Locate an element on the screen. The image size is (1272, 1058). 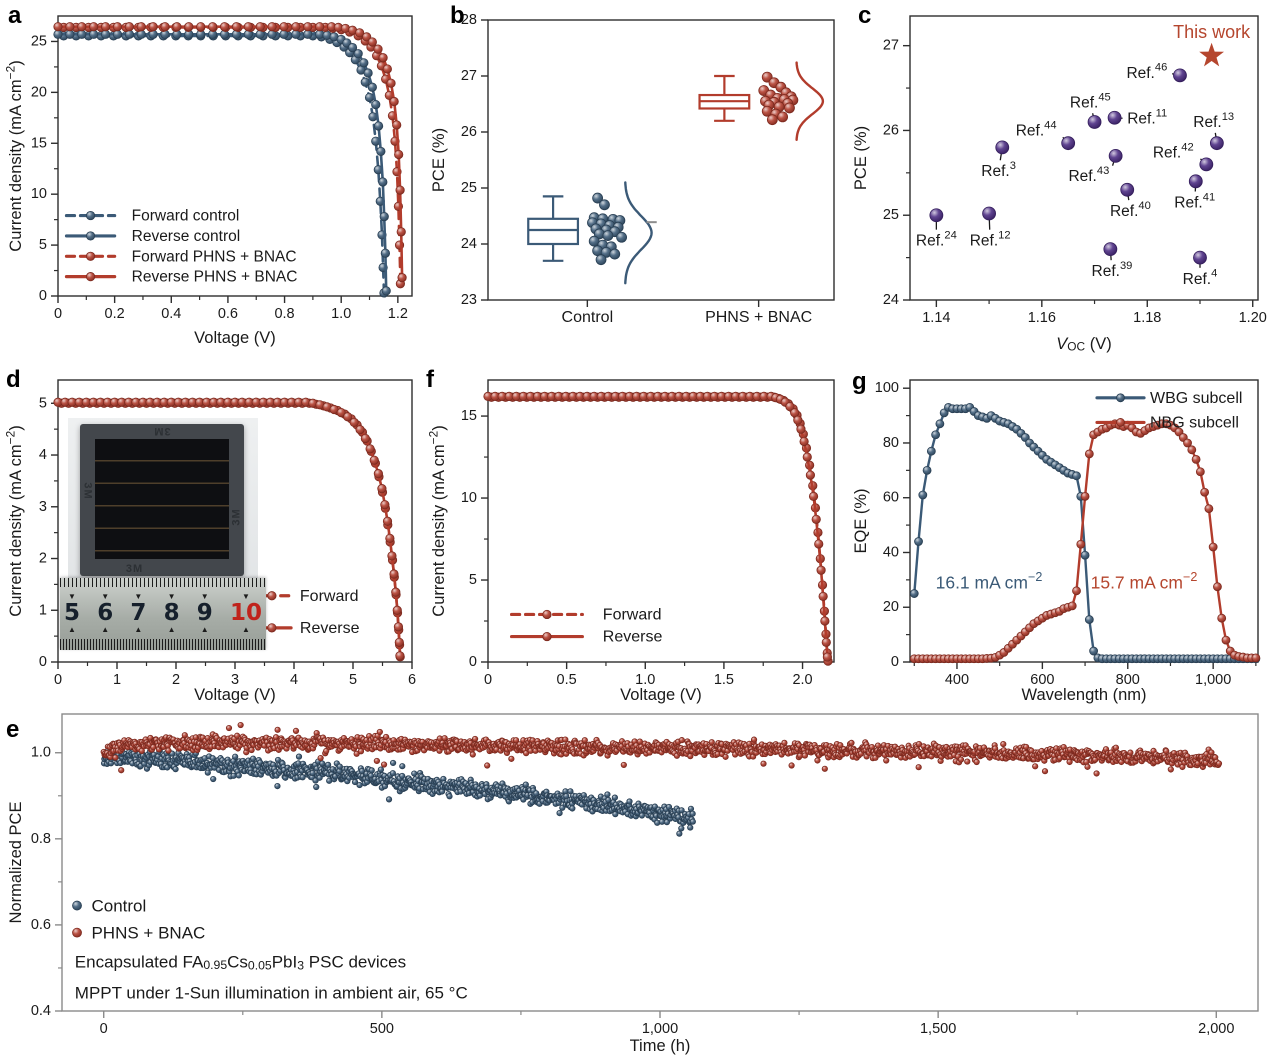
tape-label: 3M is located at coordinates (236, 517).